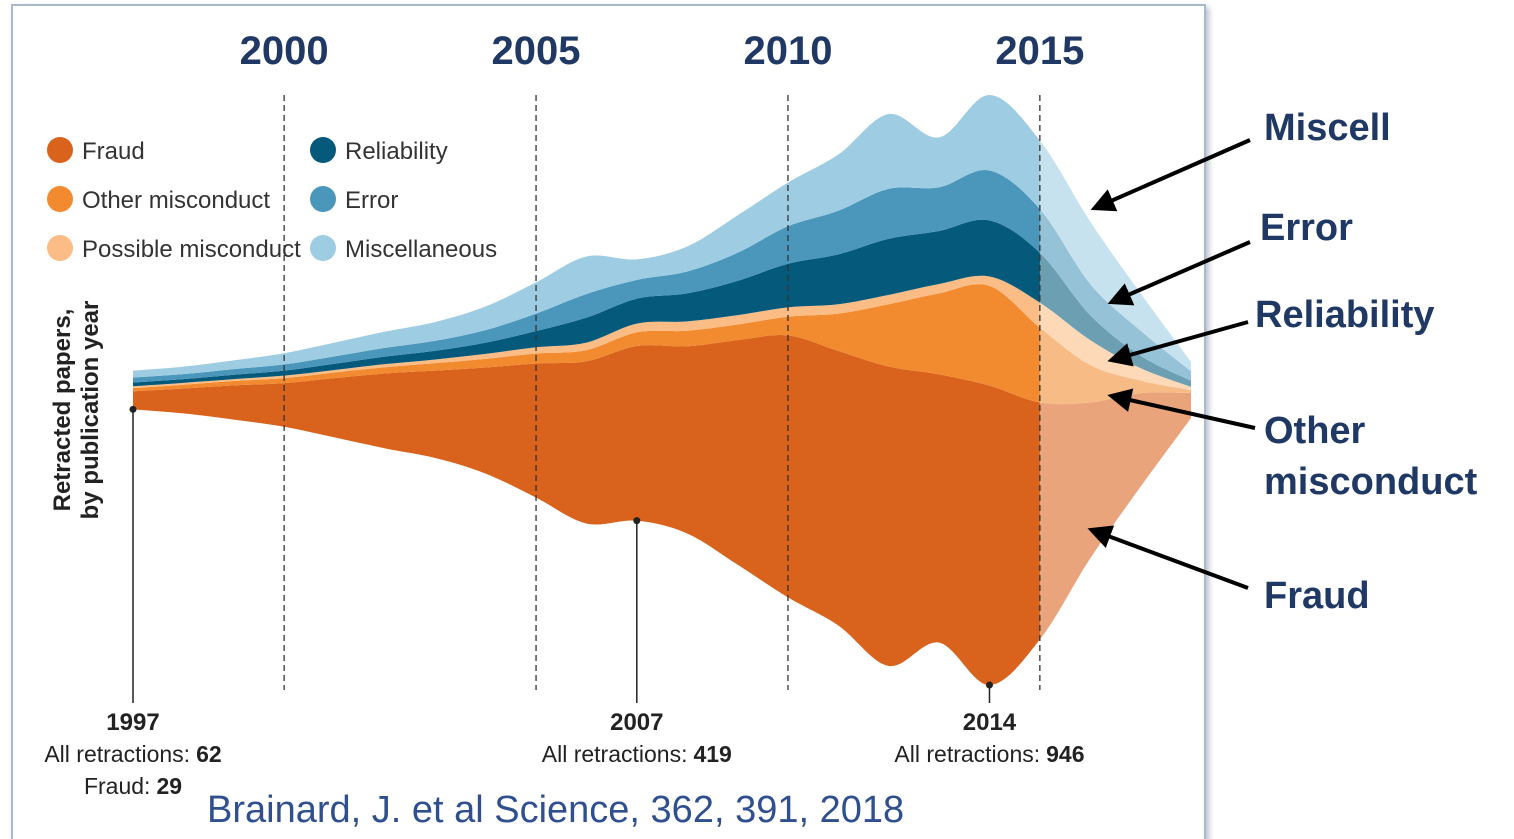 This screenshot has height=839, width=1514. What do you see at coordinates (536, 51) in the screenshot?
I see `x-tick-label: 2005` at bounding box center [536, 51].